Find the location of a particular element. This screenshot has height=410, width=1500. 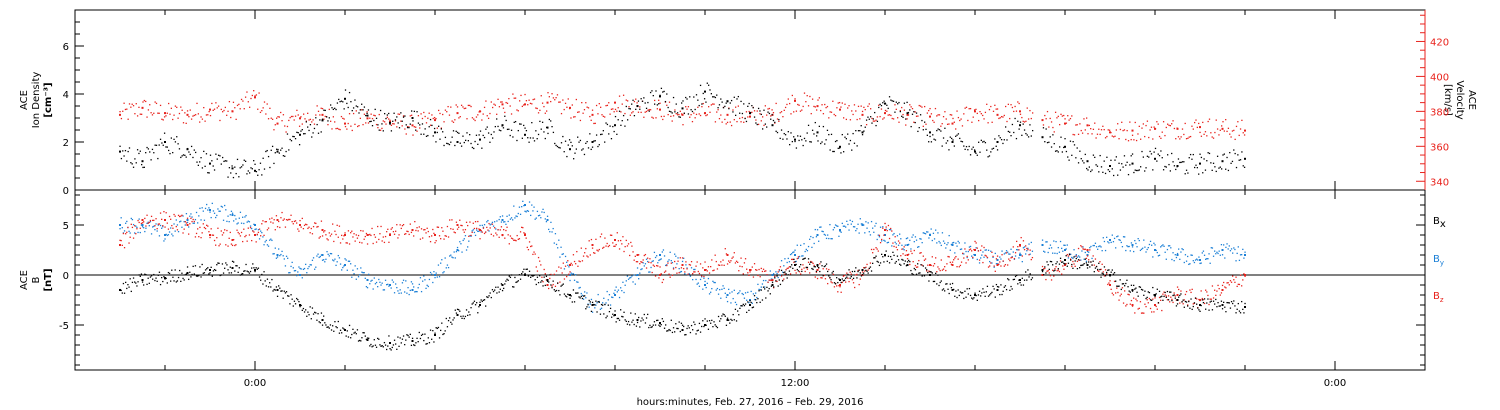

density-axis-label: ACE Ion Density [cm⁻³] is located at coordinates (36, 100).